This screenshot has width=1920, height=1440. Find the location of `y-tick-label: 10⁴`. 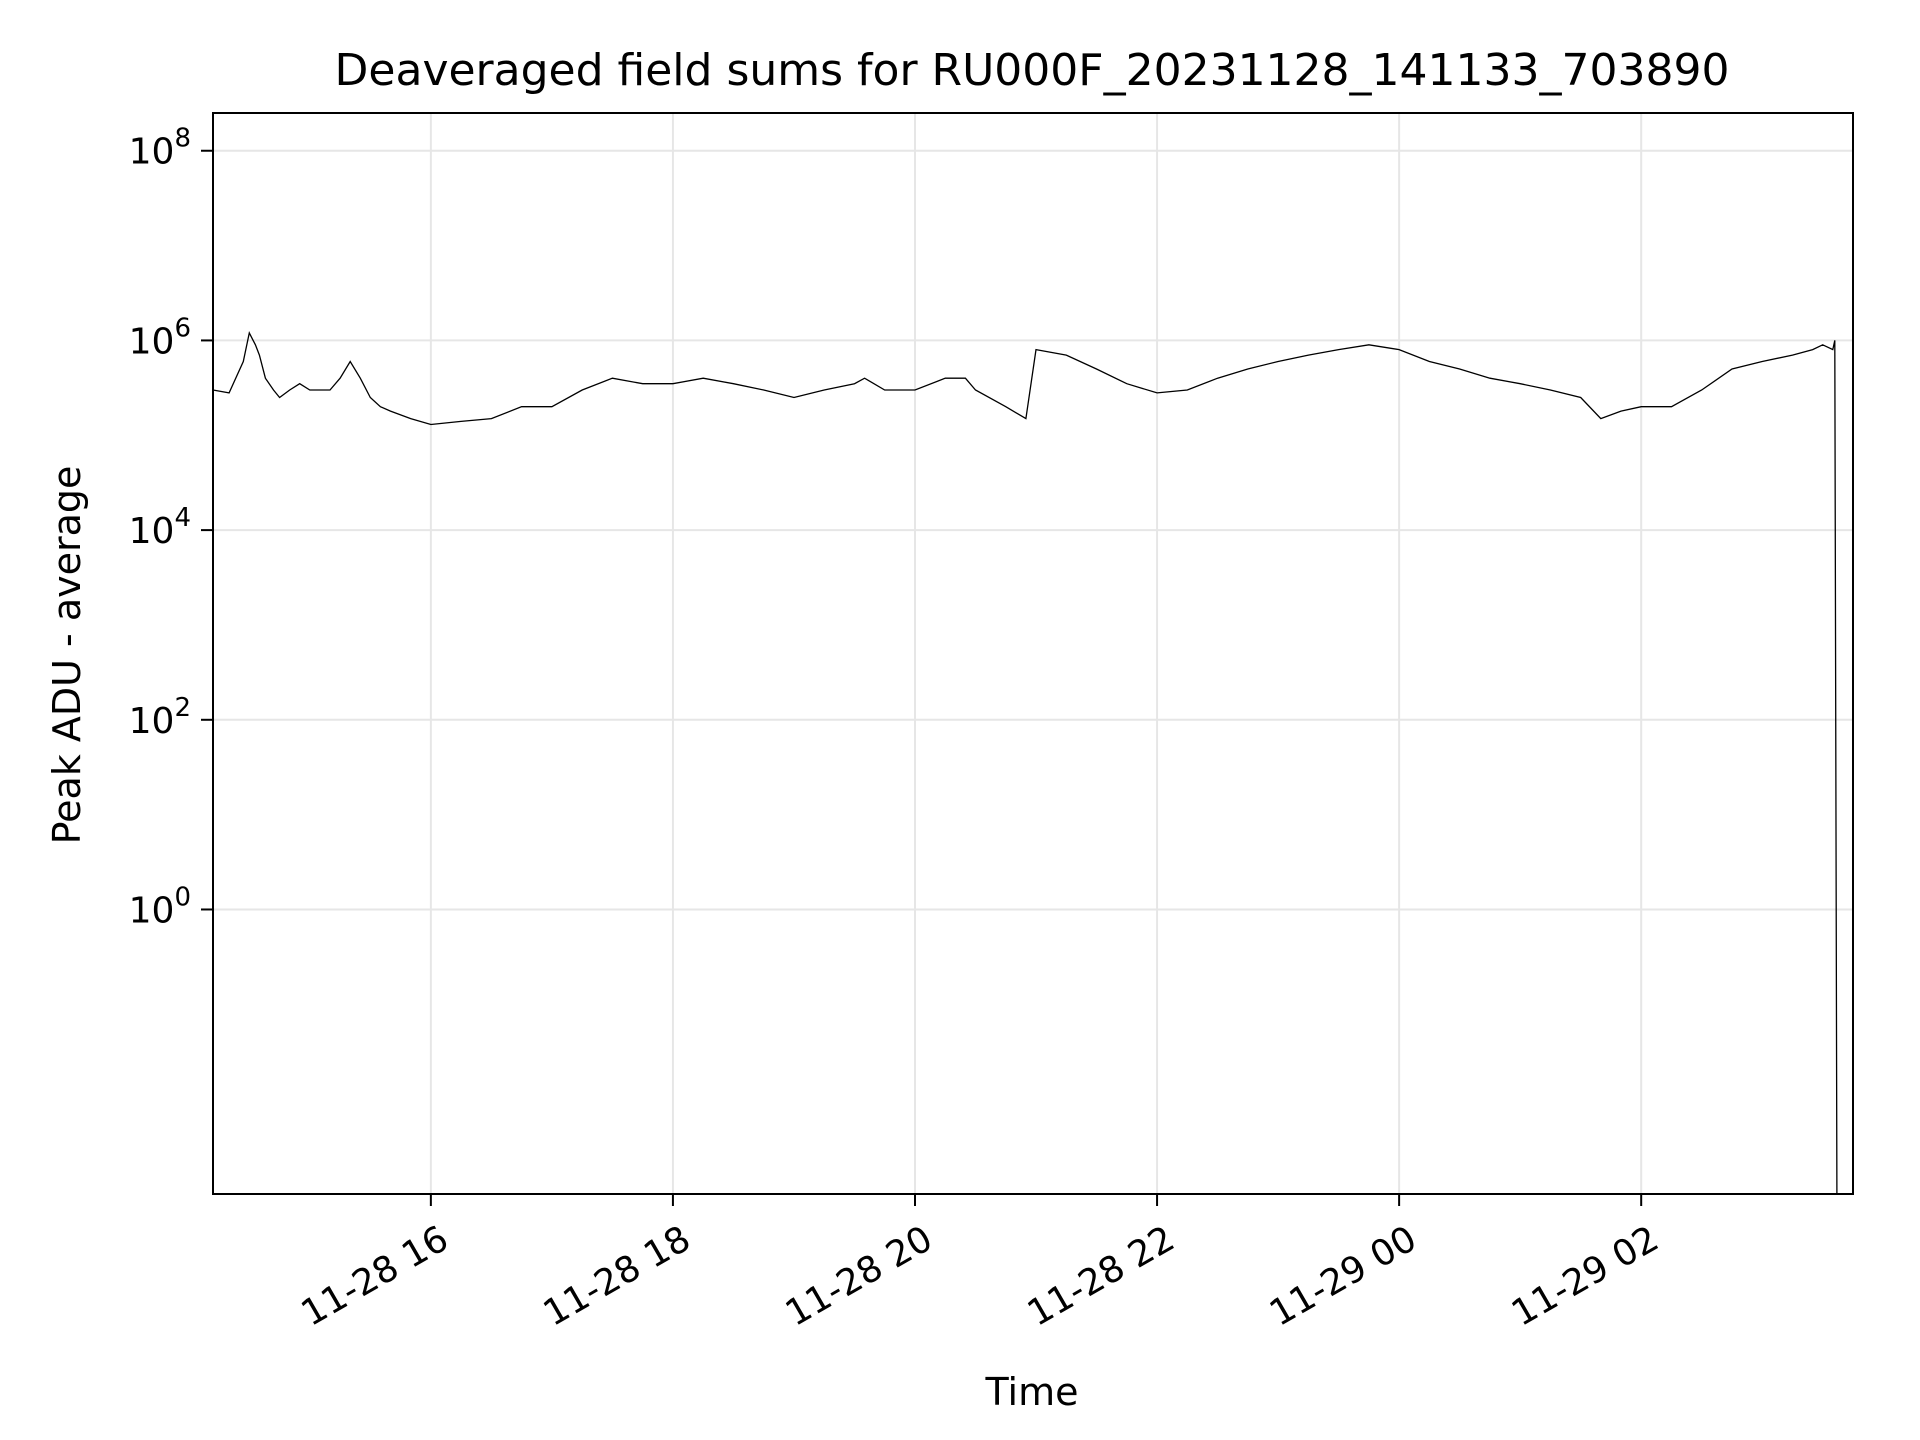

y-tick-label: 10⁴ is located at coordinates (160, 527).